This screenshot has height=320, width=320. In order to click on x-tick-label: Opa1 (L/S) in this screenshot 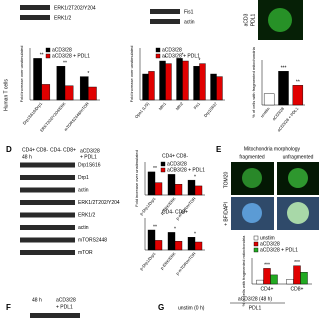, I will do `click(142, 110)`.